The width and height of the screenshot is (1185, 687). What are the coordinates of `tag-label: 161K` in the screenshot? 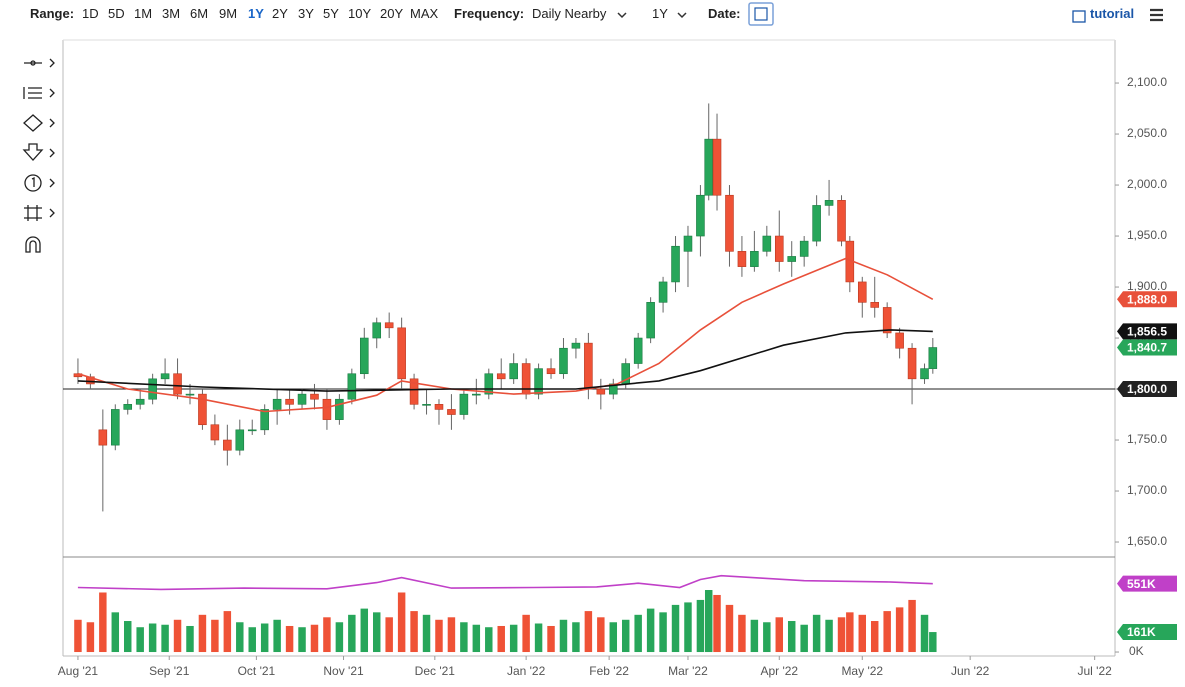 It's located at (1141, 632).